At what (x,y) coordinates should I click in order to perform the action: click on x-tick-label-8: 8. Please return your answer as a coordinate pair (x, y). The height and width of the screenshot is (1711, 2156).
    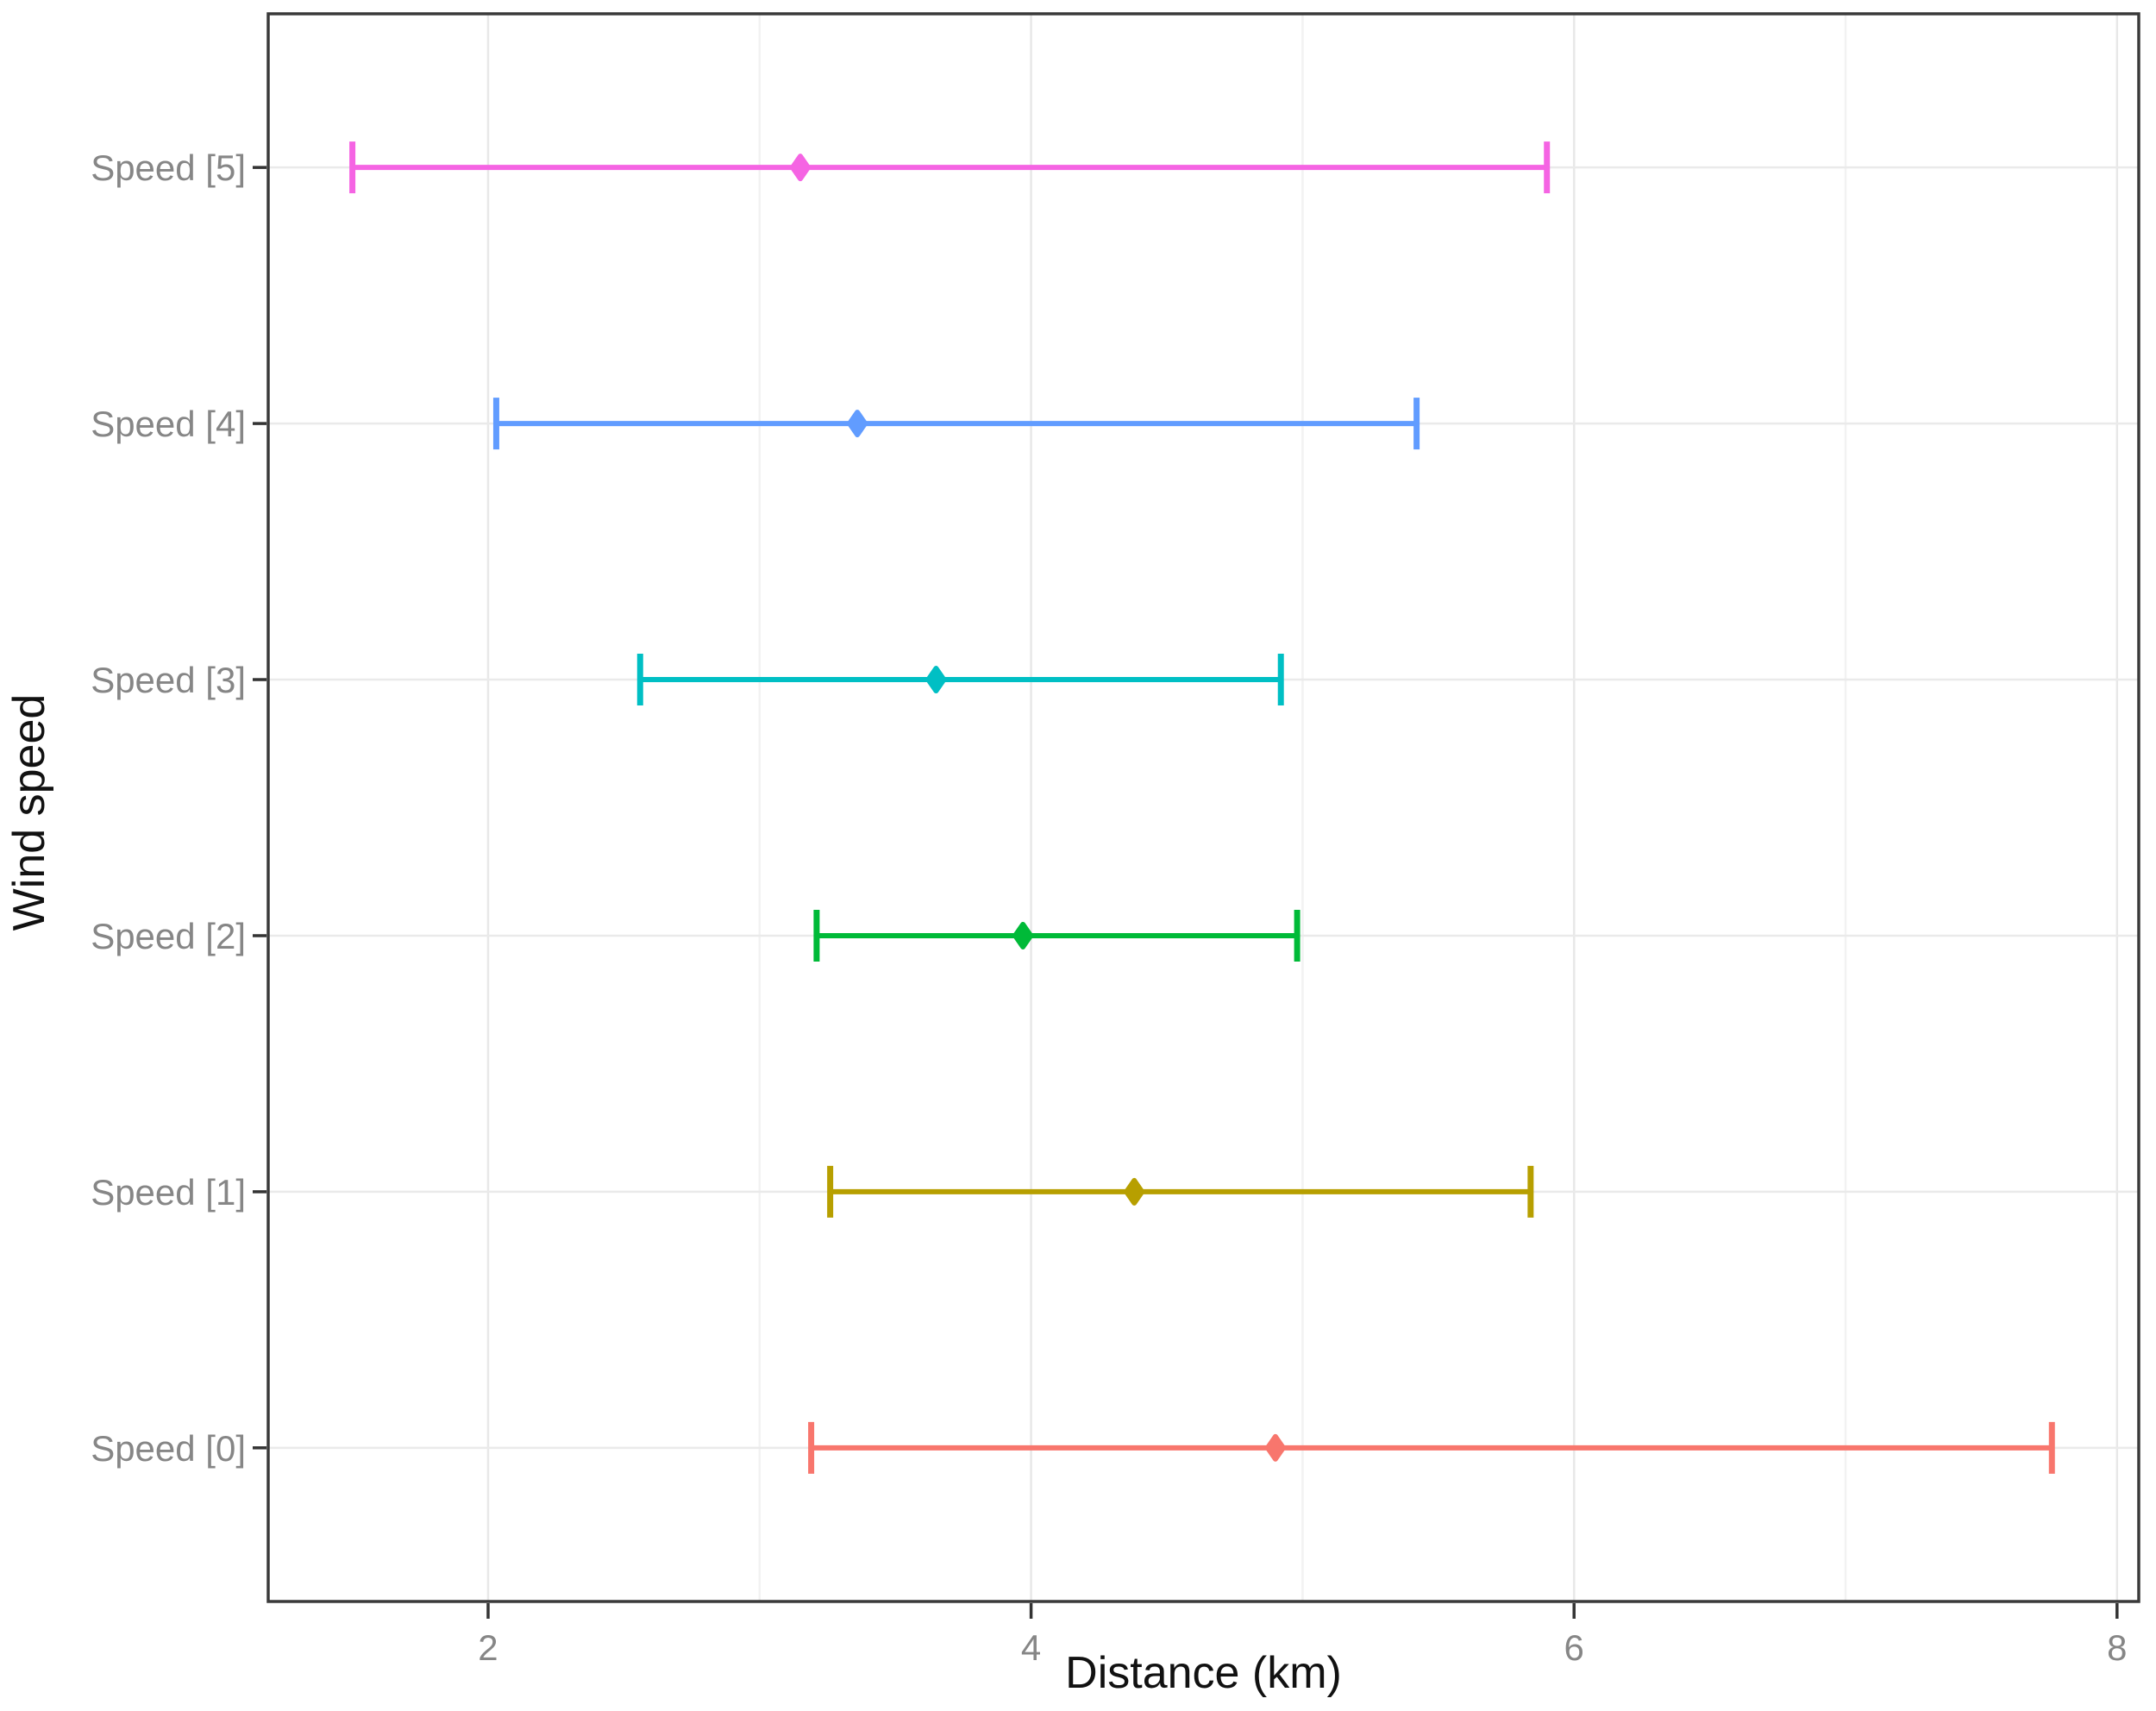
    Looking at the image, I should click on (2117, 1647).